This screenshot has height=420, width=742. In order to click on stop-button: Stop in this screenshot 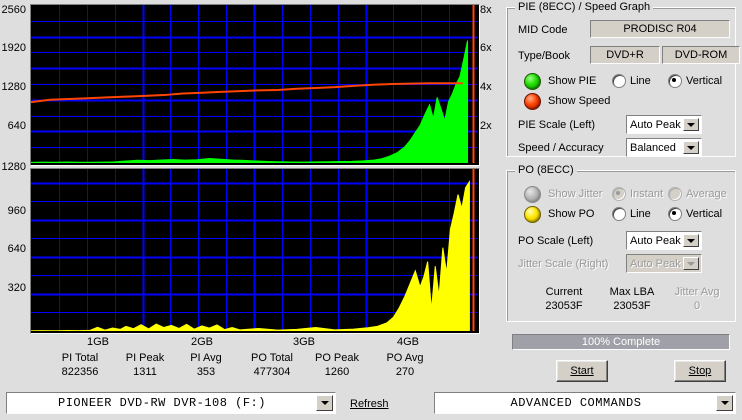, I will do `click(700, 371)`.